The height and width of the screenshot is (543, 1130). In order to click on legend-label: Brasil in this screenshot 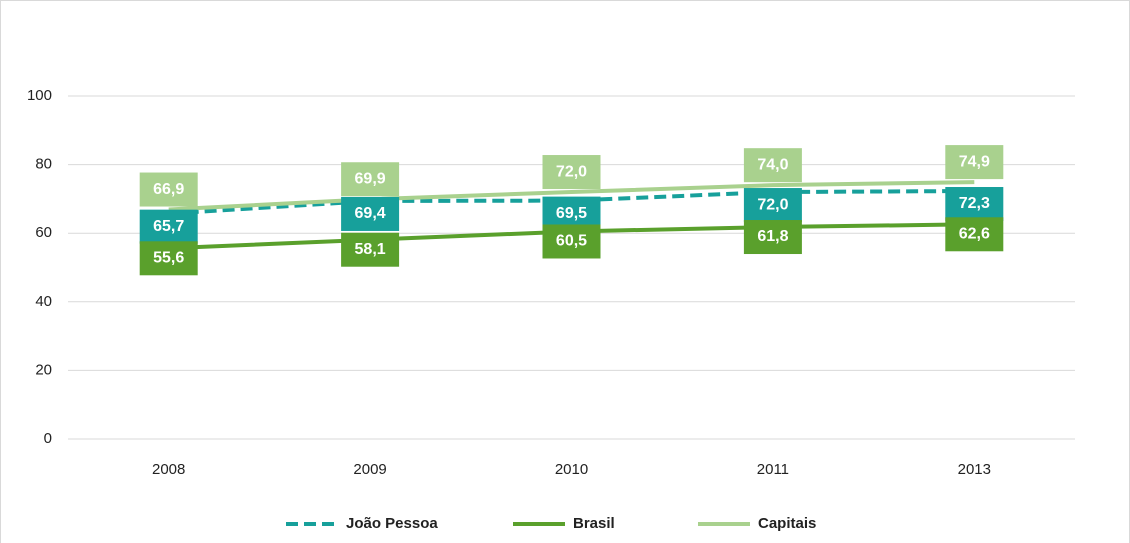, I will do `click(594, 523)`.